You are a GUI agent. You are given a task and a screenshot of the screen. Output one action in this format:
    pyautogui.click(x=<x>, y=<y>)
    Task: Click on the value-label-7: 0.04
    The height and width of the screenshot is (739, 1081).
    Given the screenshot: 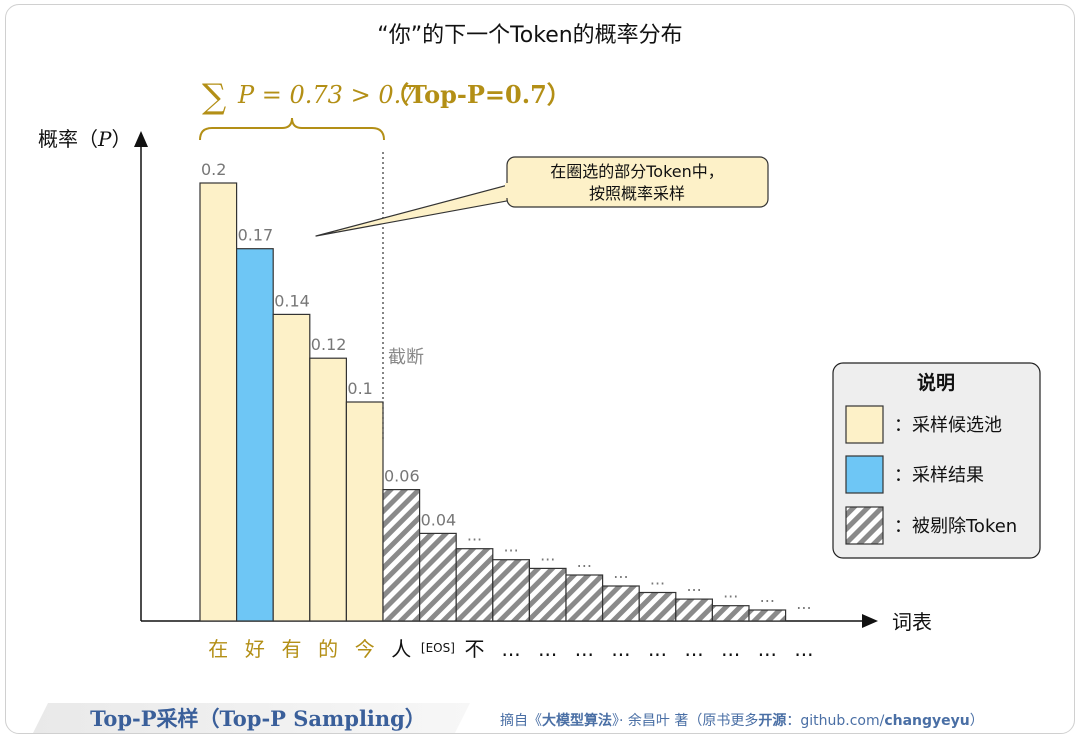 What is the action you would take?
    pyautogui.click(x=439, y=519)
    